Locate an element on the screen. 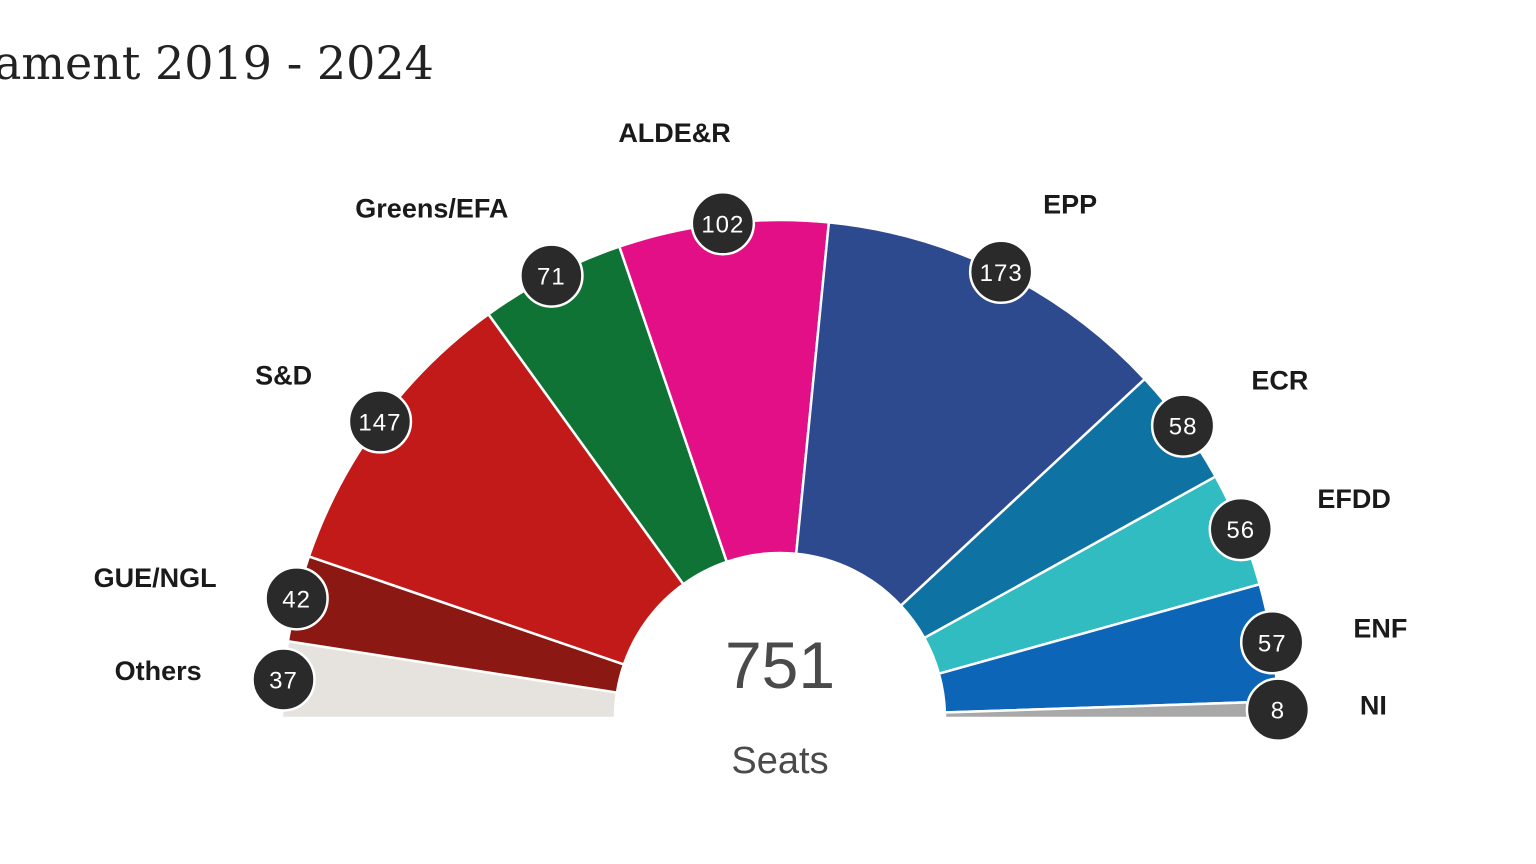  seat-count-greens-efa: 71 is located at coordinates (551, 277).